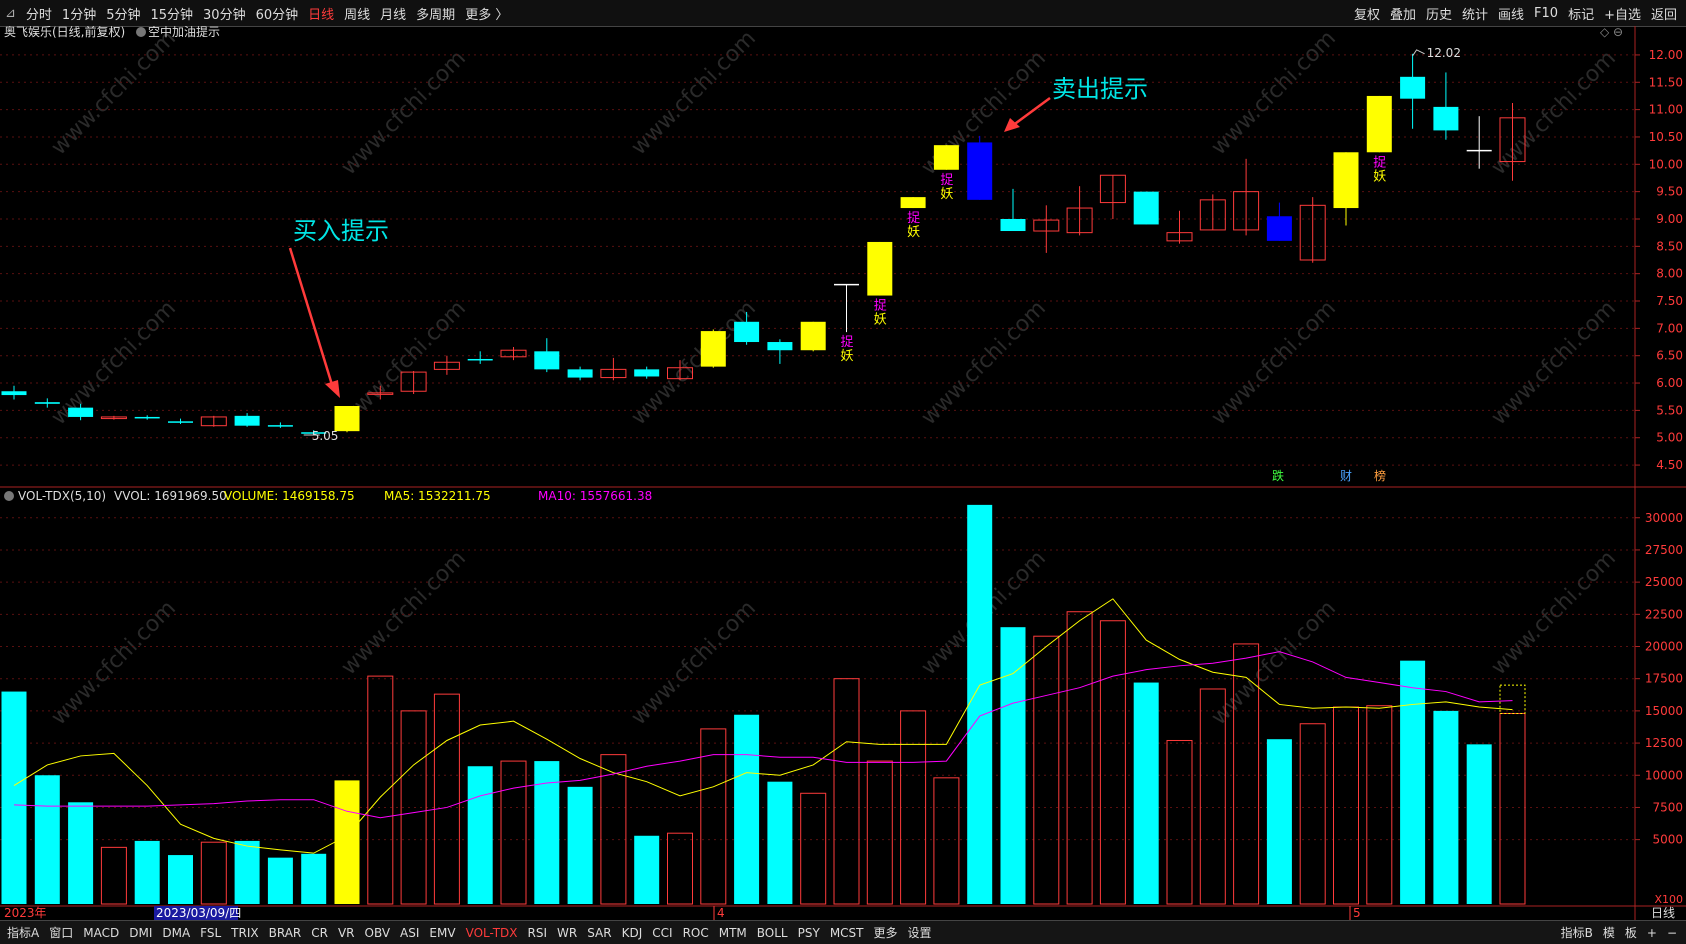 This screenshot has height=944, width=1686. I want to click on indicator-tab-11: ASI, so click(410, 932).